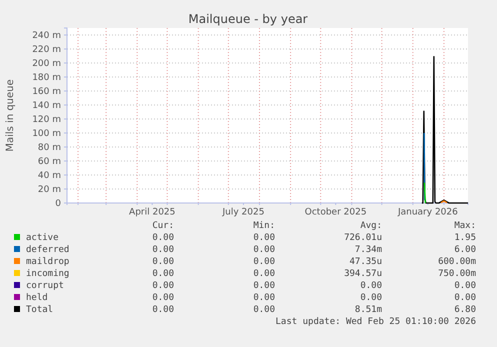 This screenshot has width=497, height=347. I want to click on y-tick-label: 20 m, so click(49, 189).